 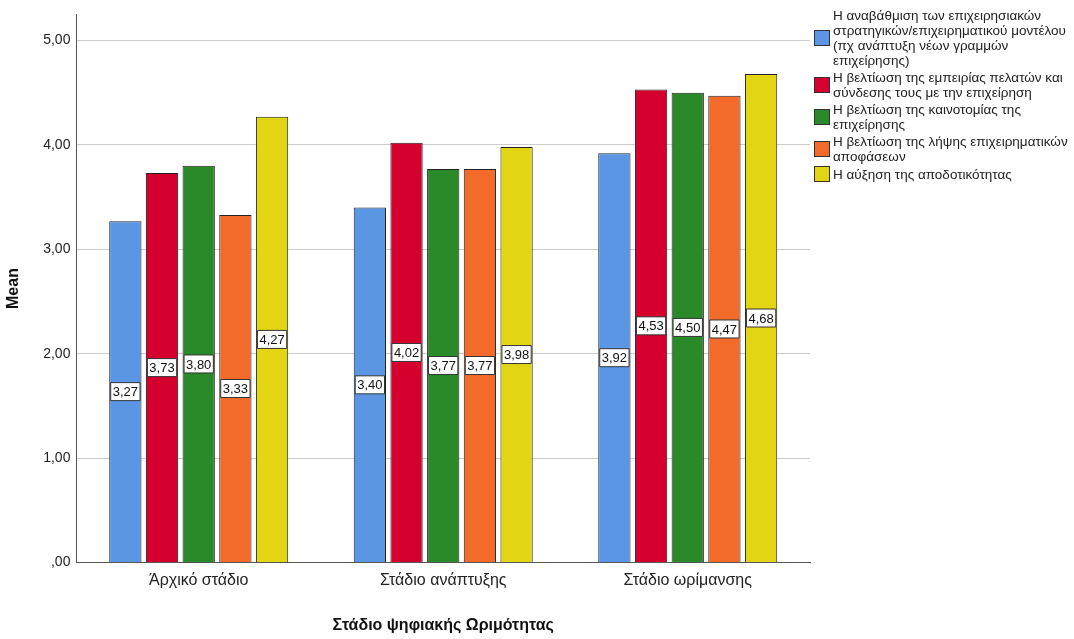 What do you see at coordinates (927, 117) in the screenshot?
I see `legend-label: Η βελτίωση της καινοτομίας της επιχείρησης` at bounding box center [927, 117].